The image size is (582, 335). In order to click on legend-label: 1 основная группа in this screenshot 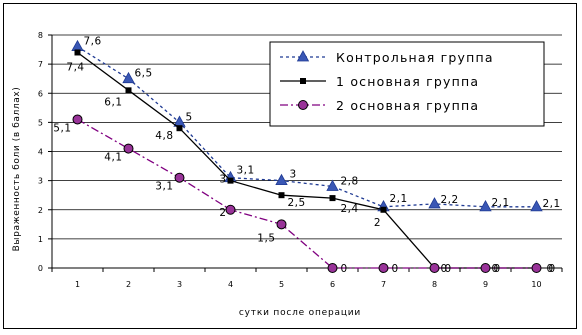, I will do `click(407, 81)`.